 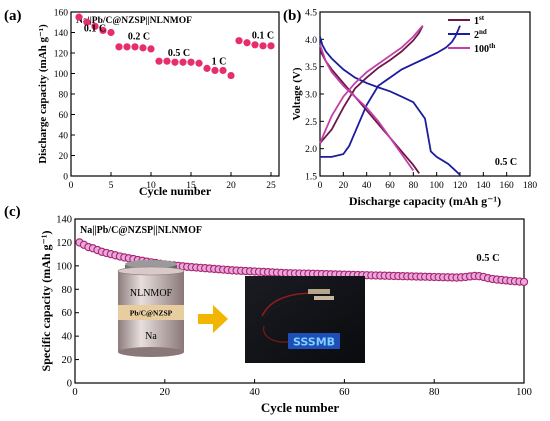 What do you see at coordinates (74, 392) in the screenshot?
I see `panel-c-xtick-label: 0` at bounding box center [74, 392].